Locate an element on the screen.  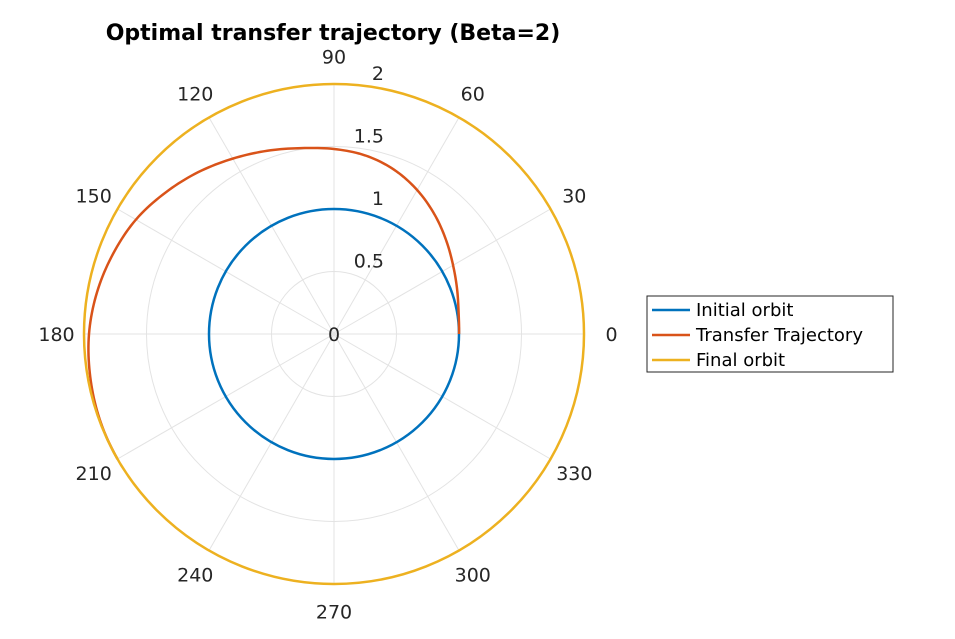
theta-tick-label-10: 300 is located at coordinates (473, 575).